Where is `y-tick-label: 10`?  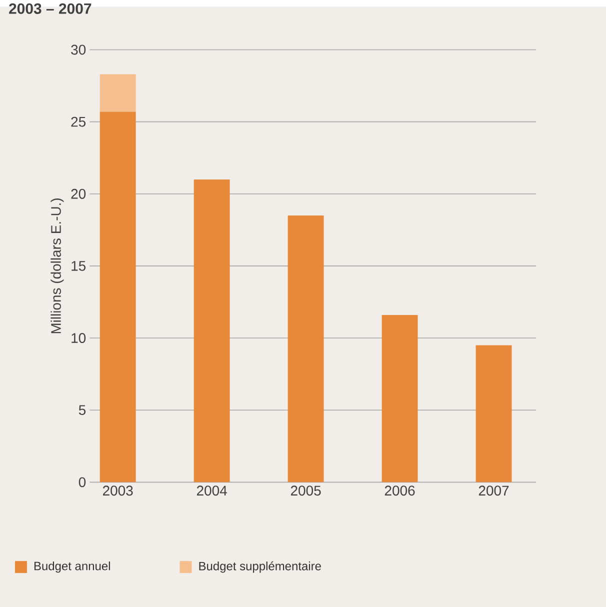 y-tick-label: 10 is located at coordinates (79, 338).